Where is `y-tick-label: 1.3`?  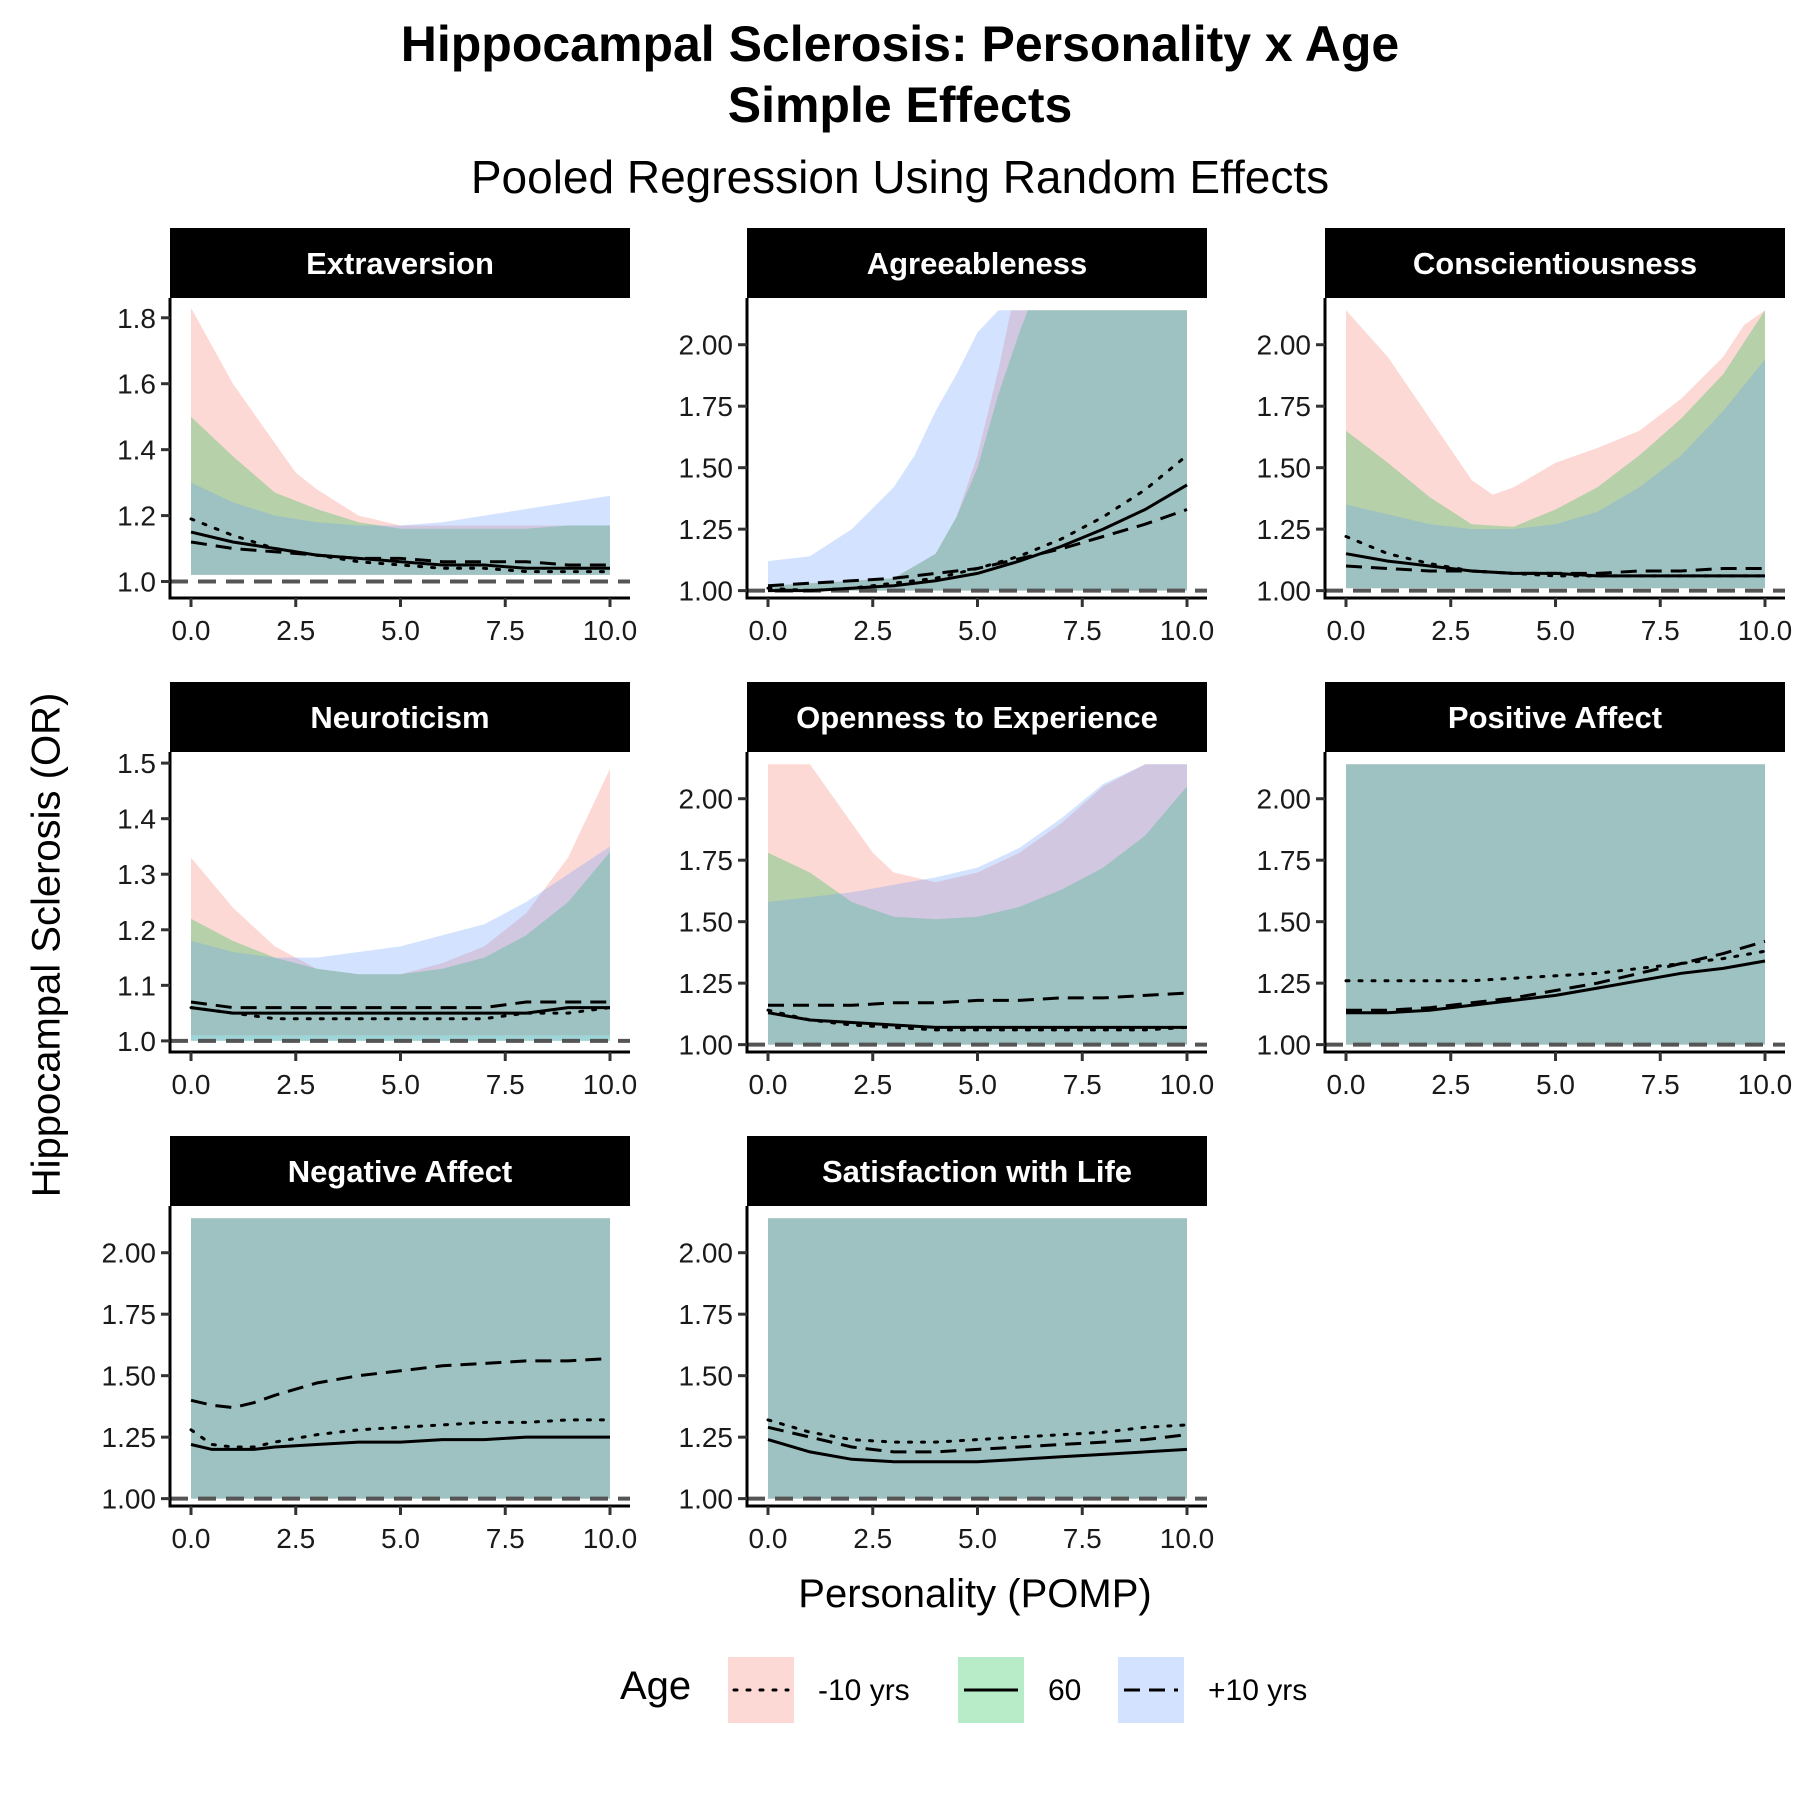 y-tick-label: 1.3 is located at coordinates (136, 874).